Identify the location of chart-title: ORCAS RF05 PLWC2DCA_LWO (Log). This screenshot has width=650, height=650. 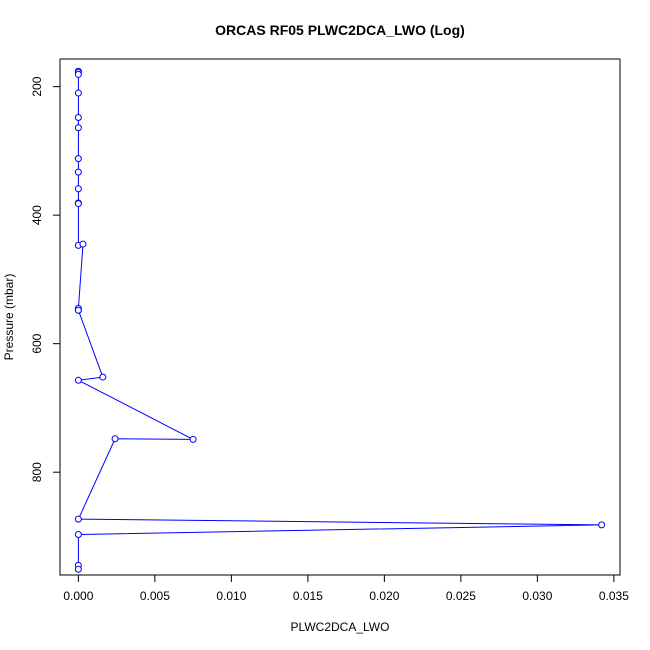
(340, 30).